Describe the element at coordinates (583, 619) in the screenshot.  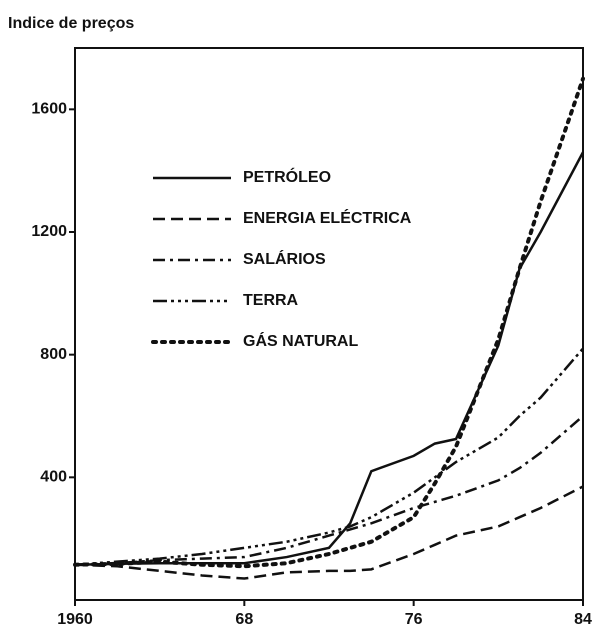
I see `x-tick-label: 84` at that location.